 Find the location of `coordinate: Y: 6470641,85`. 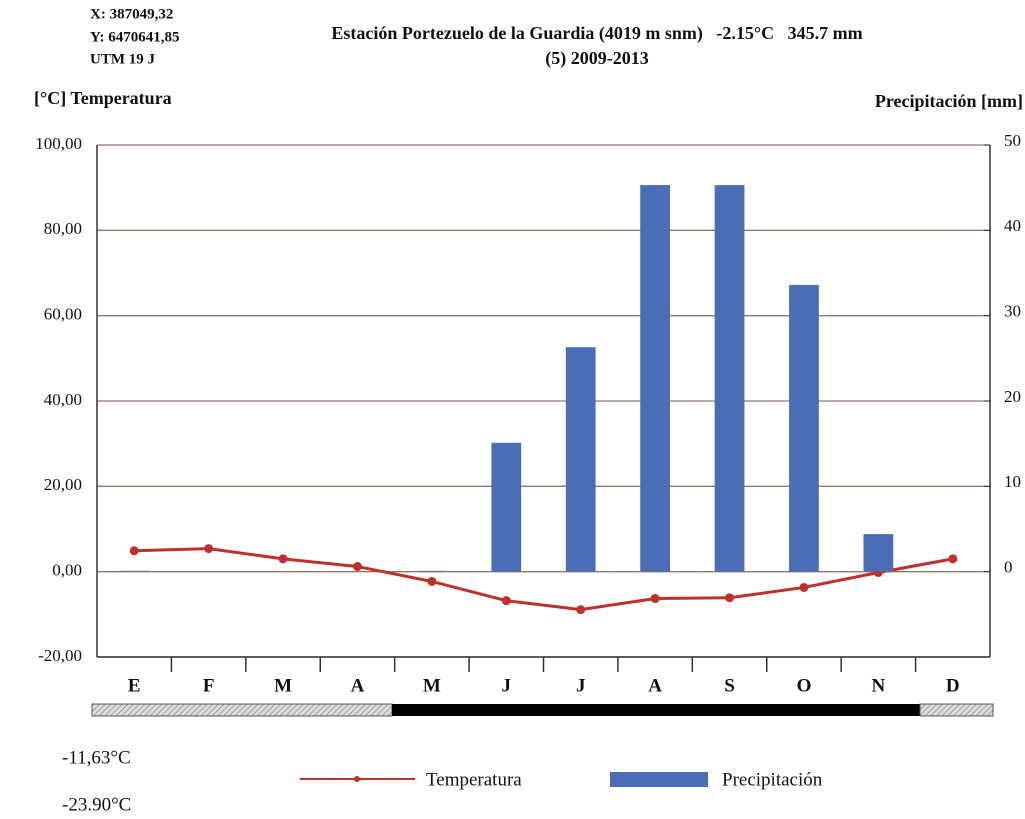

coordinate: Y: 6470641,85 is located at coordinates (134, 37).